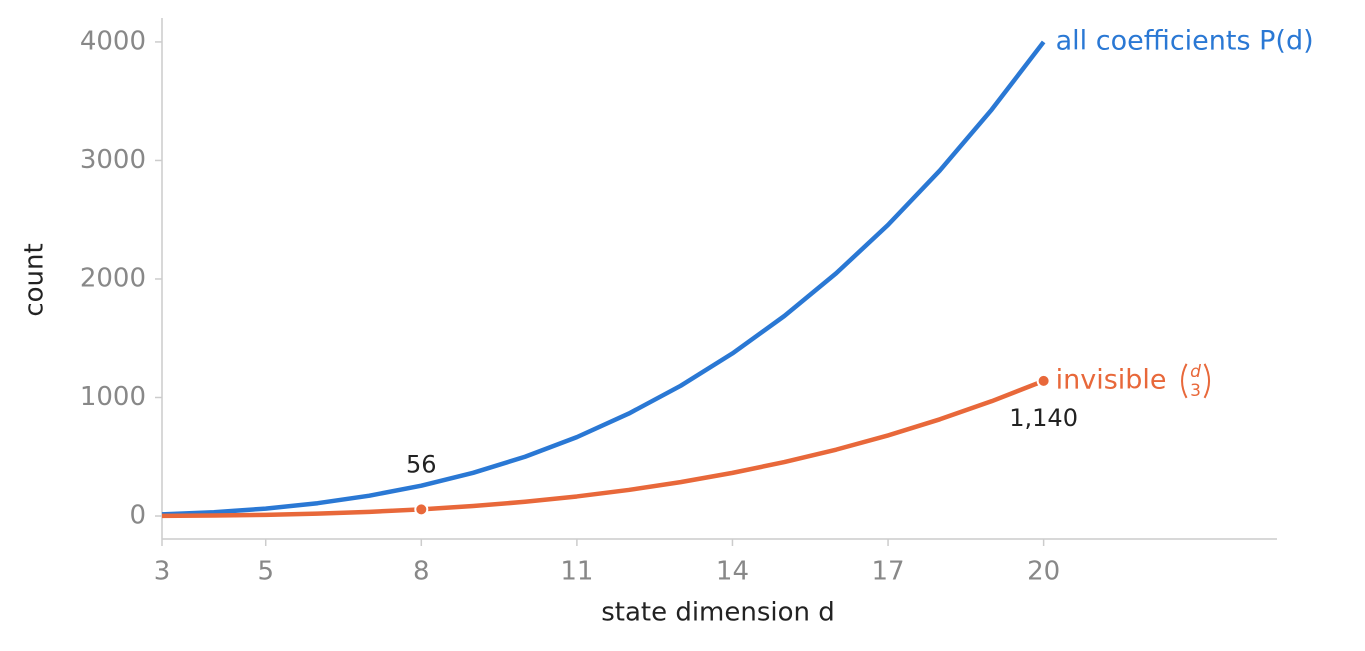 This screenshot has width=1365, height=651. Describe the element at coordinates (421, 572) in the screenshot. I see `x-tick-label: 8` at that location.